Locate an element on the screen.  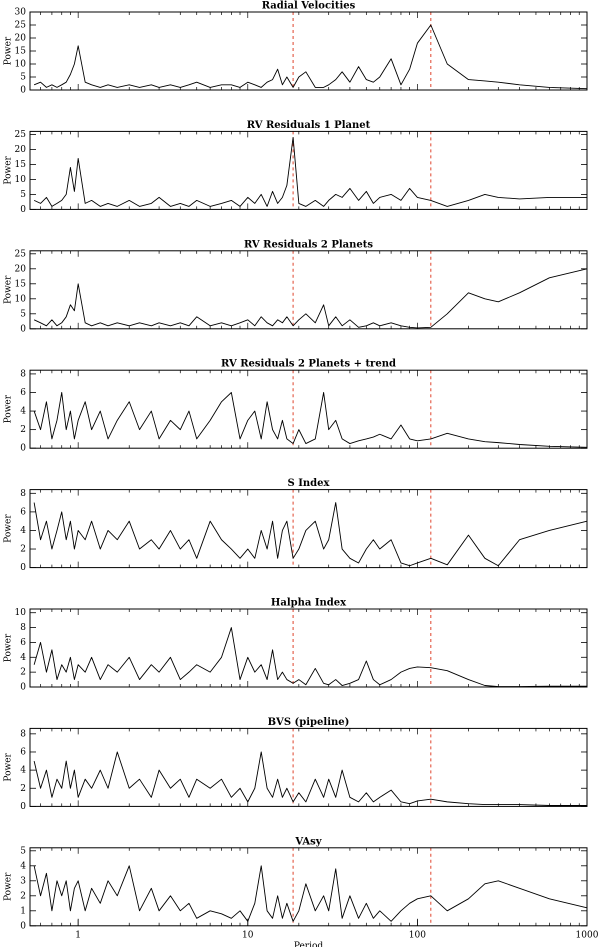
panel-title: RV Residuals 2 Planets + trend is located at coordinates (308, 364).